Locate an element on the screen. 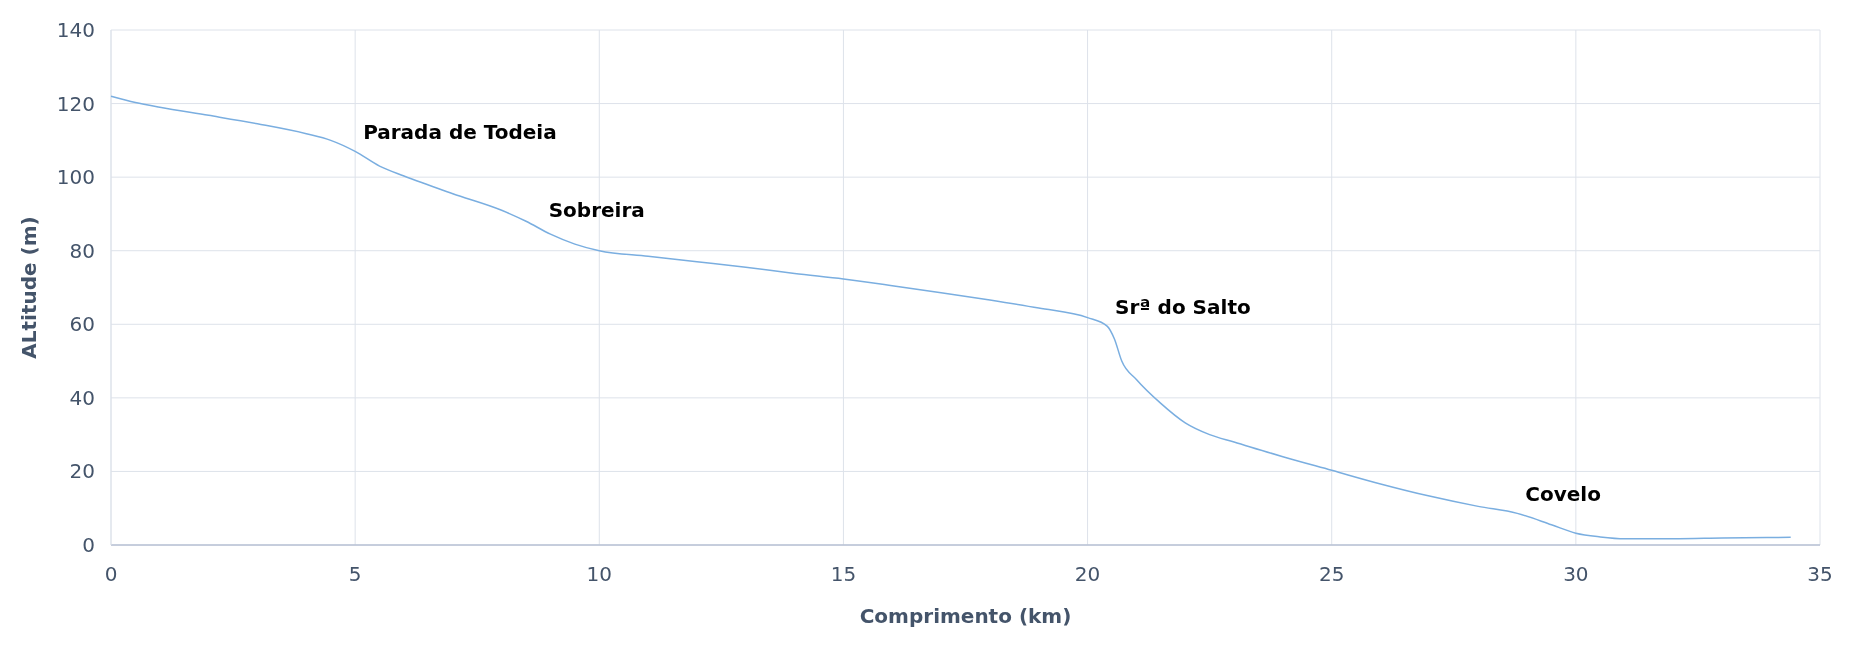  annotation: Covelo is located at coordinates (1563, 494).